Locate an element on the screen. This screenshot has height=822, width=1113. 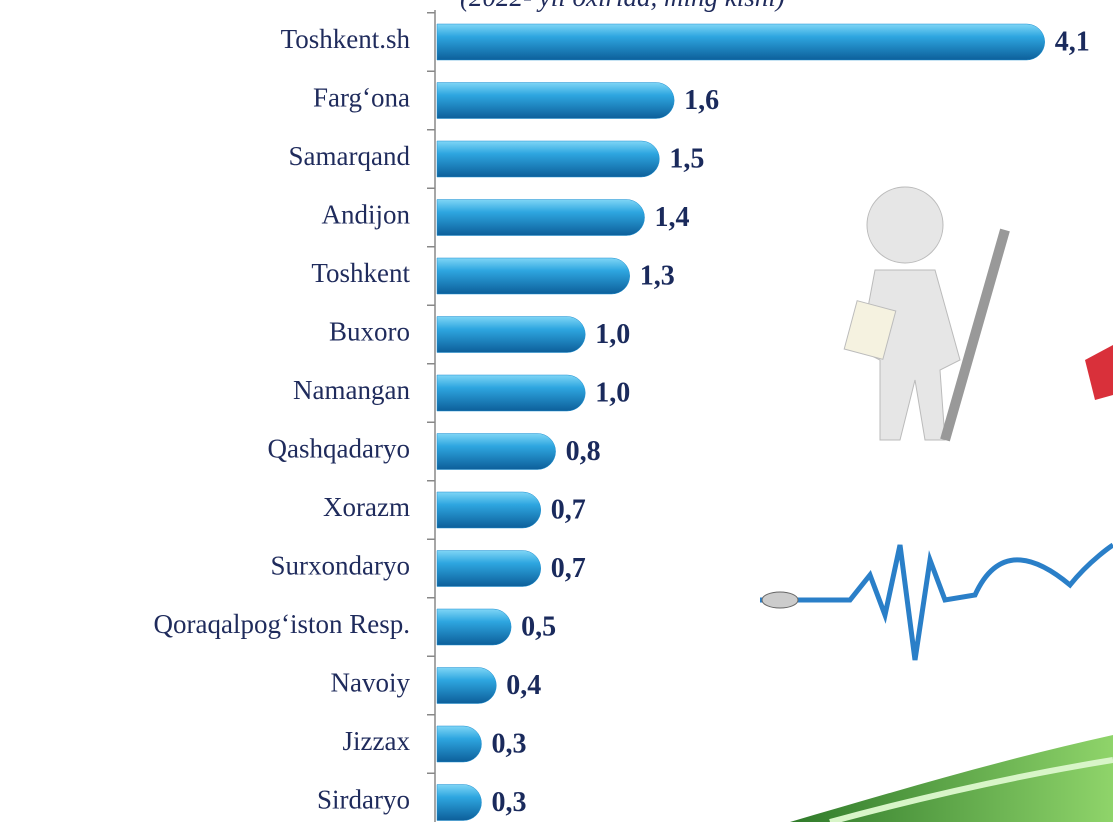
decoration-heartbeat is located at coordinates (936, 601).